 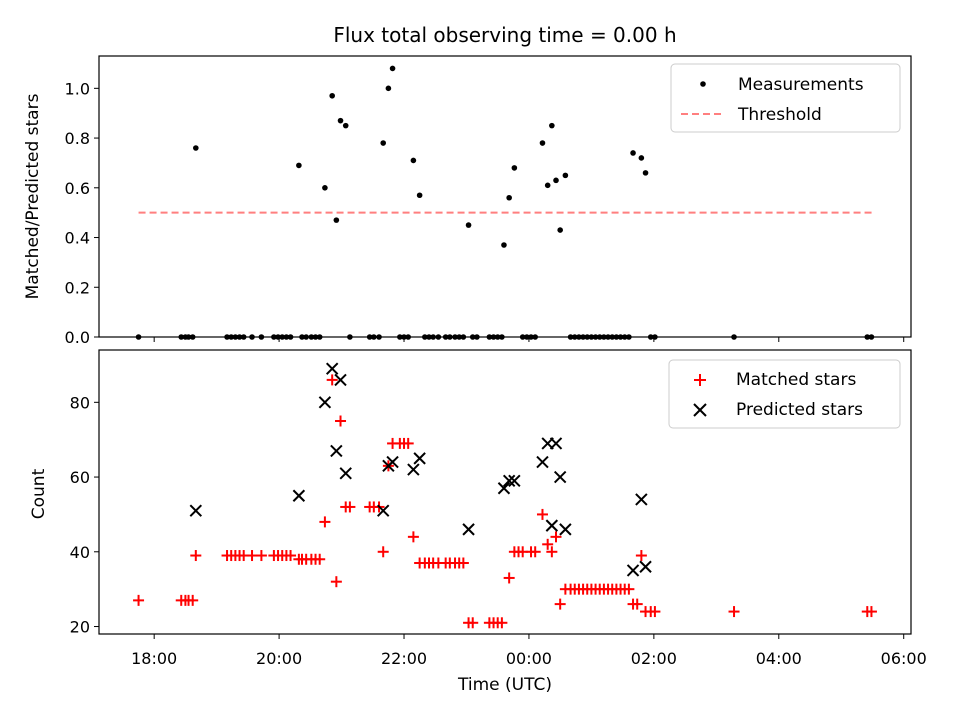 I want to click on ytick-label: 40, so click(x=80, y=552).